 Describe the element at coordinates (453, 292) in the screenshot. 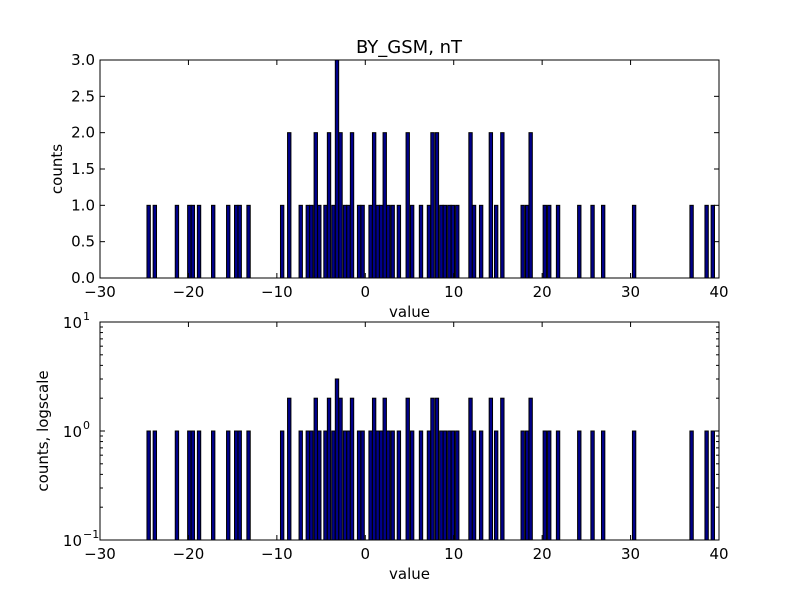

I see `x-tick-label: 10` at that location.